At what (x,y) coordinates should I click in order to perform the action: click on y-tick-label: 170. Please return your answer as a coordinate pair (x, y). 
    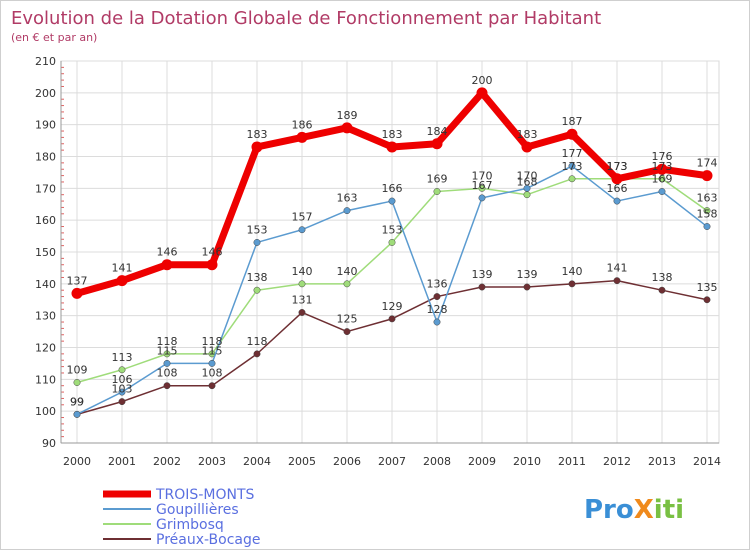
    Looking at the image, I should click on (45, 188).